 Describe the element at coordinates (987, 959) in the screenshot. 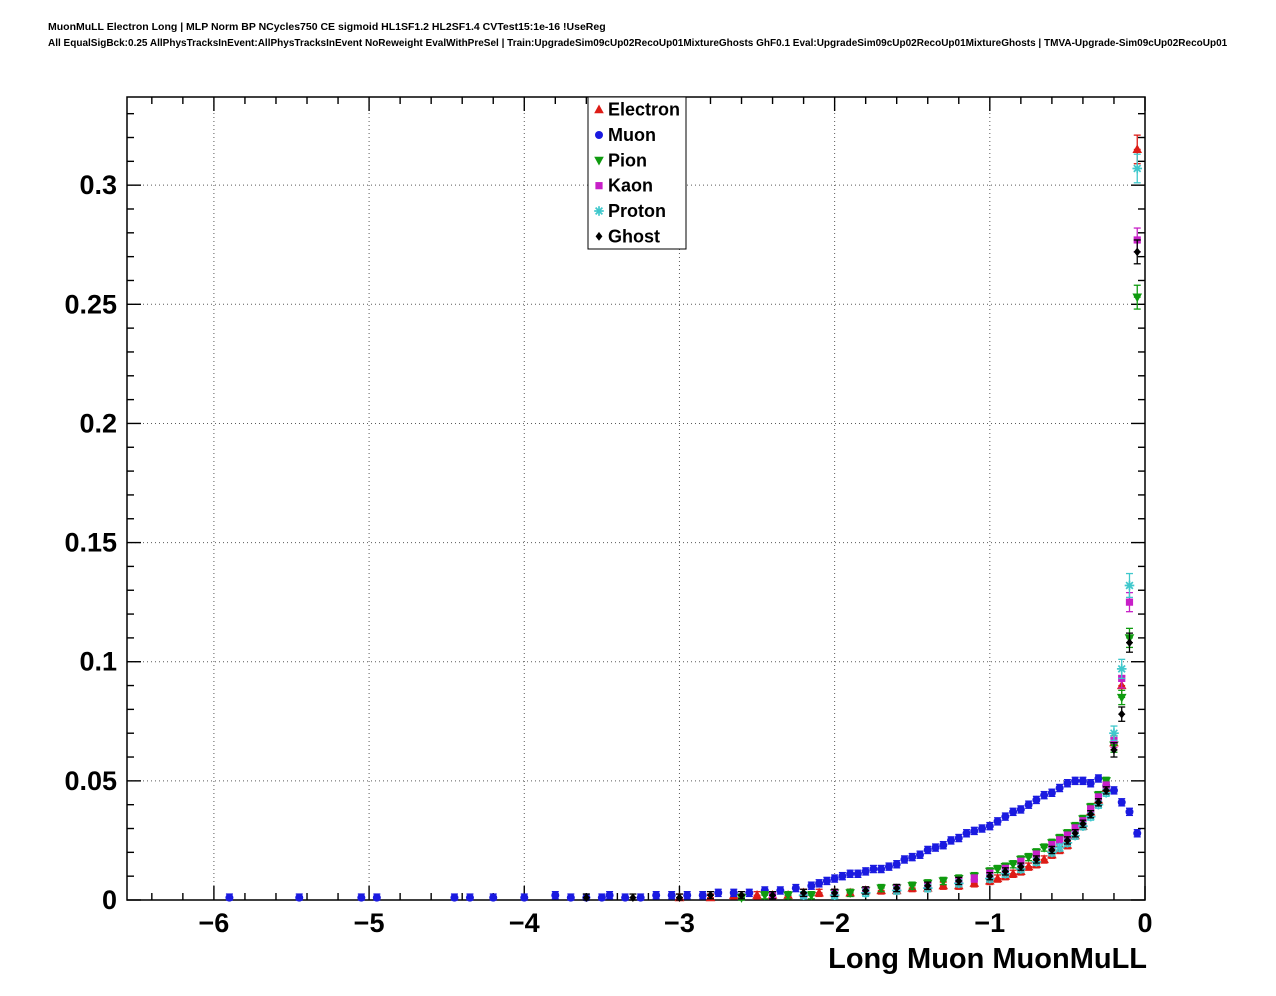

I see `x-axis-title: Long Muon MuonMuLL` at that location.